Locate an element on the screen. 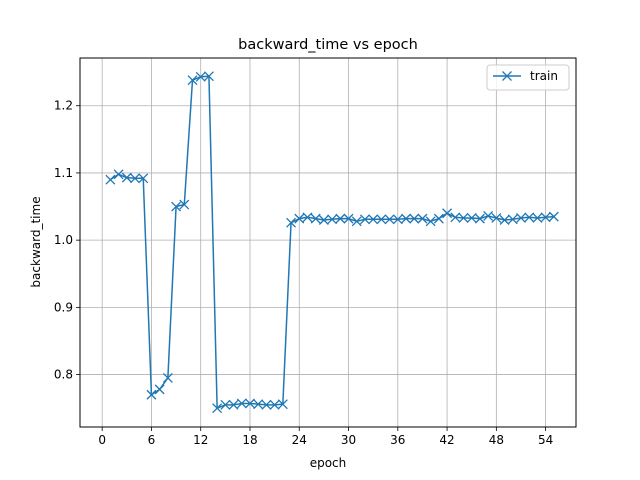 This screenshot has height=480, width=640. legend-box is located at coordinates (528, 77).